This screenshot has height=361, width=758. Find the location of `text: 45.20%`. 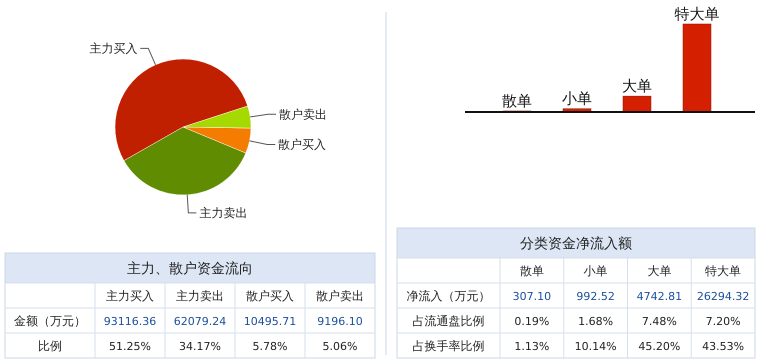

text: 45.20% is located at coordinates (659, 346).